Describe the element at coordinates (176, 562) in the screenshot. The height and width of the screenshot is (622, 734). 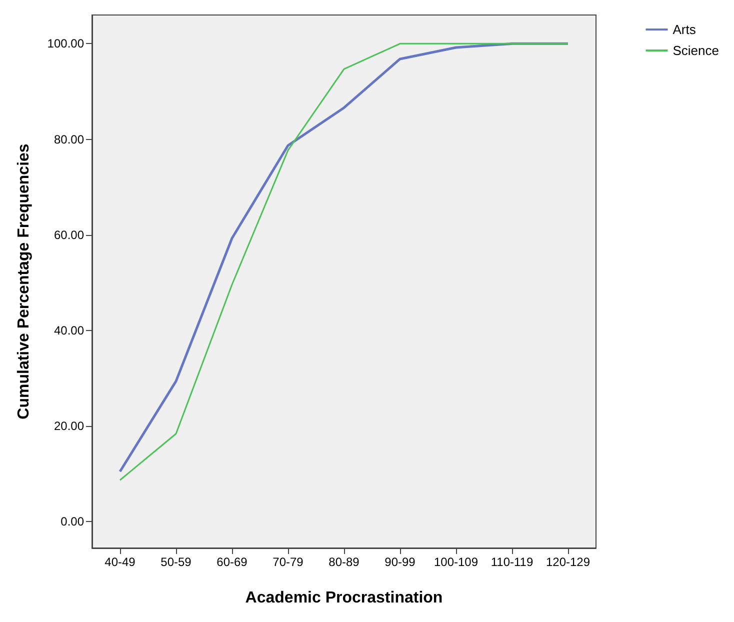
I see `x-tick-label: 50-59` at that location.